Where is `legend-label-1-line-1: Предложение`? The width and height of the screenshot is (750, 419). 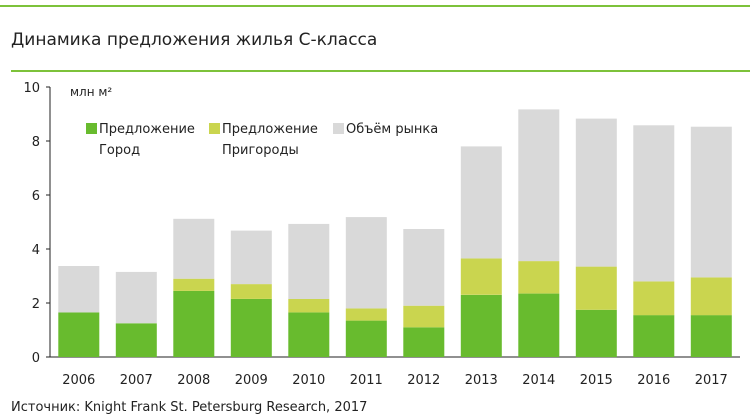 legend-label-1-line-1: Предложение is located at coordinates (147, 129).